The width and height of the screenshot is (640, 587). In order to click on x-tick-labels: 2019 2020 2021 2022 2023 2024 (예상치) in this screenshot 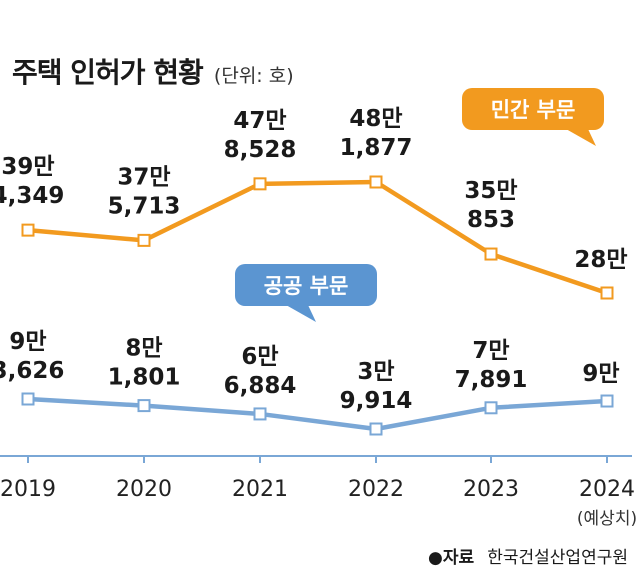, I will do `click(318, 503)`.